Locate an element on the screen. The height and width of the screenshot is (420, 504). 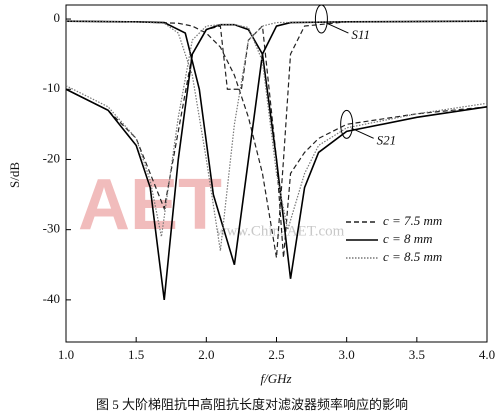
x-tick-label: 3.0 is located at coordinates (347, 354).